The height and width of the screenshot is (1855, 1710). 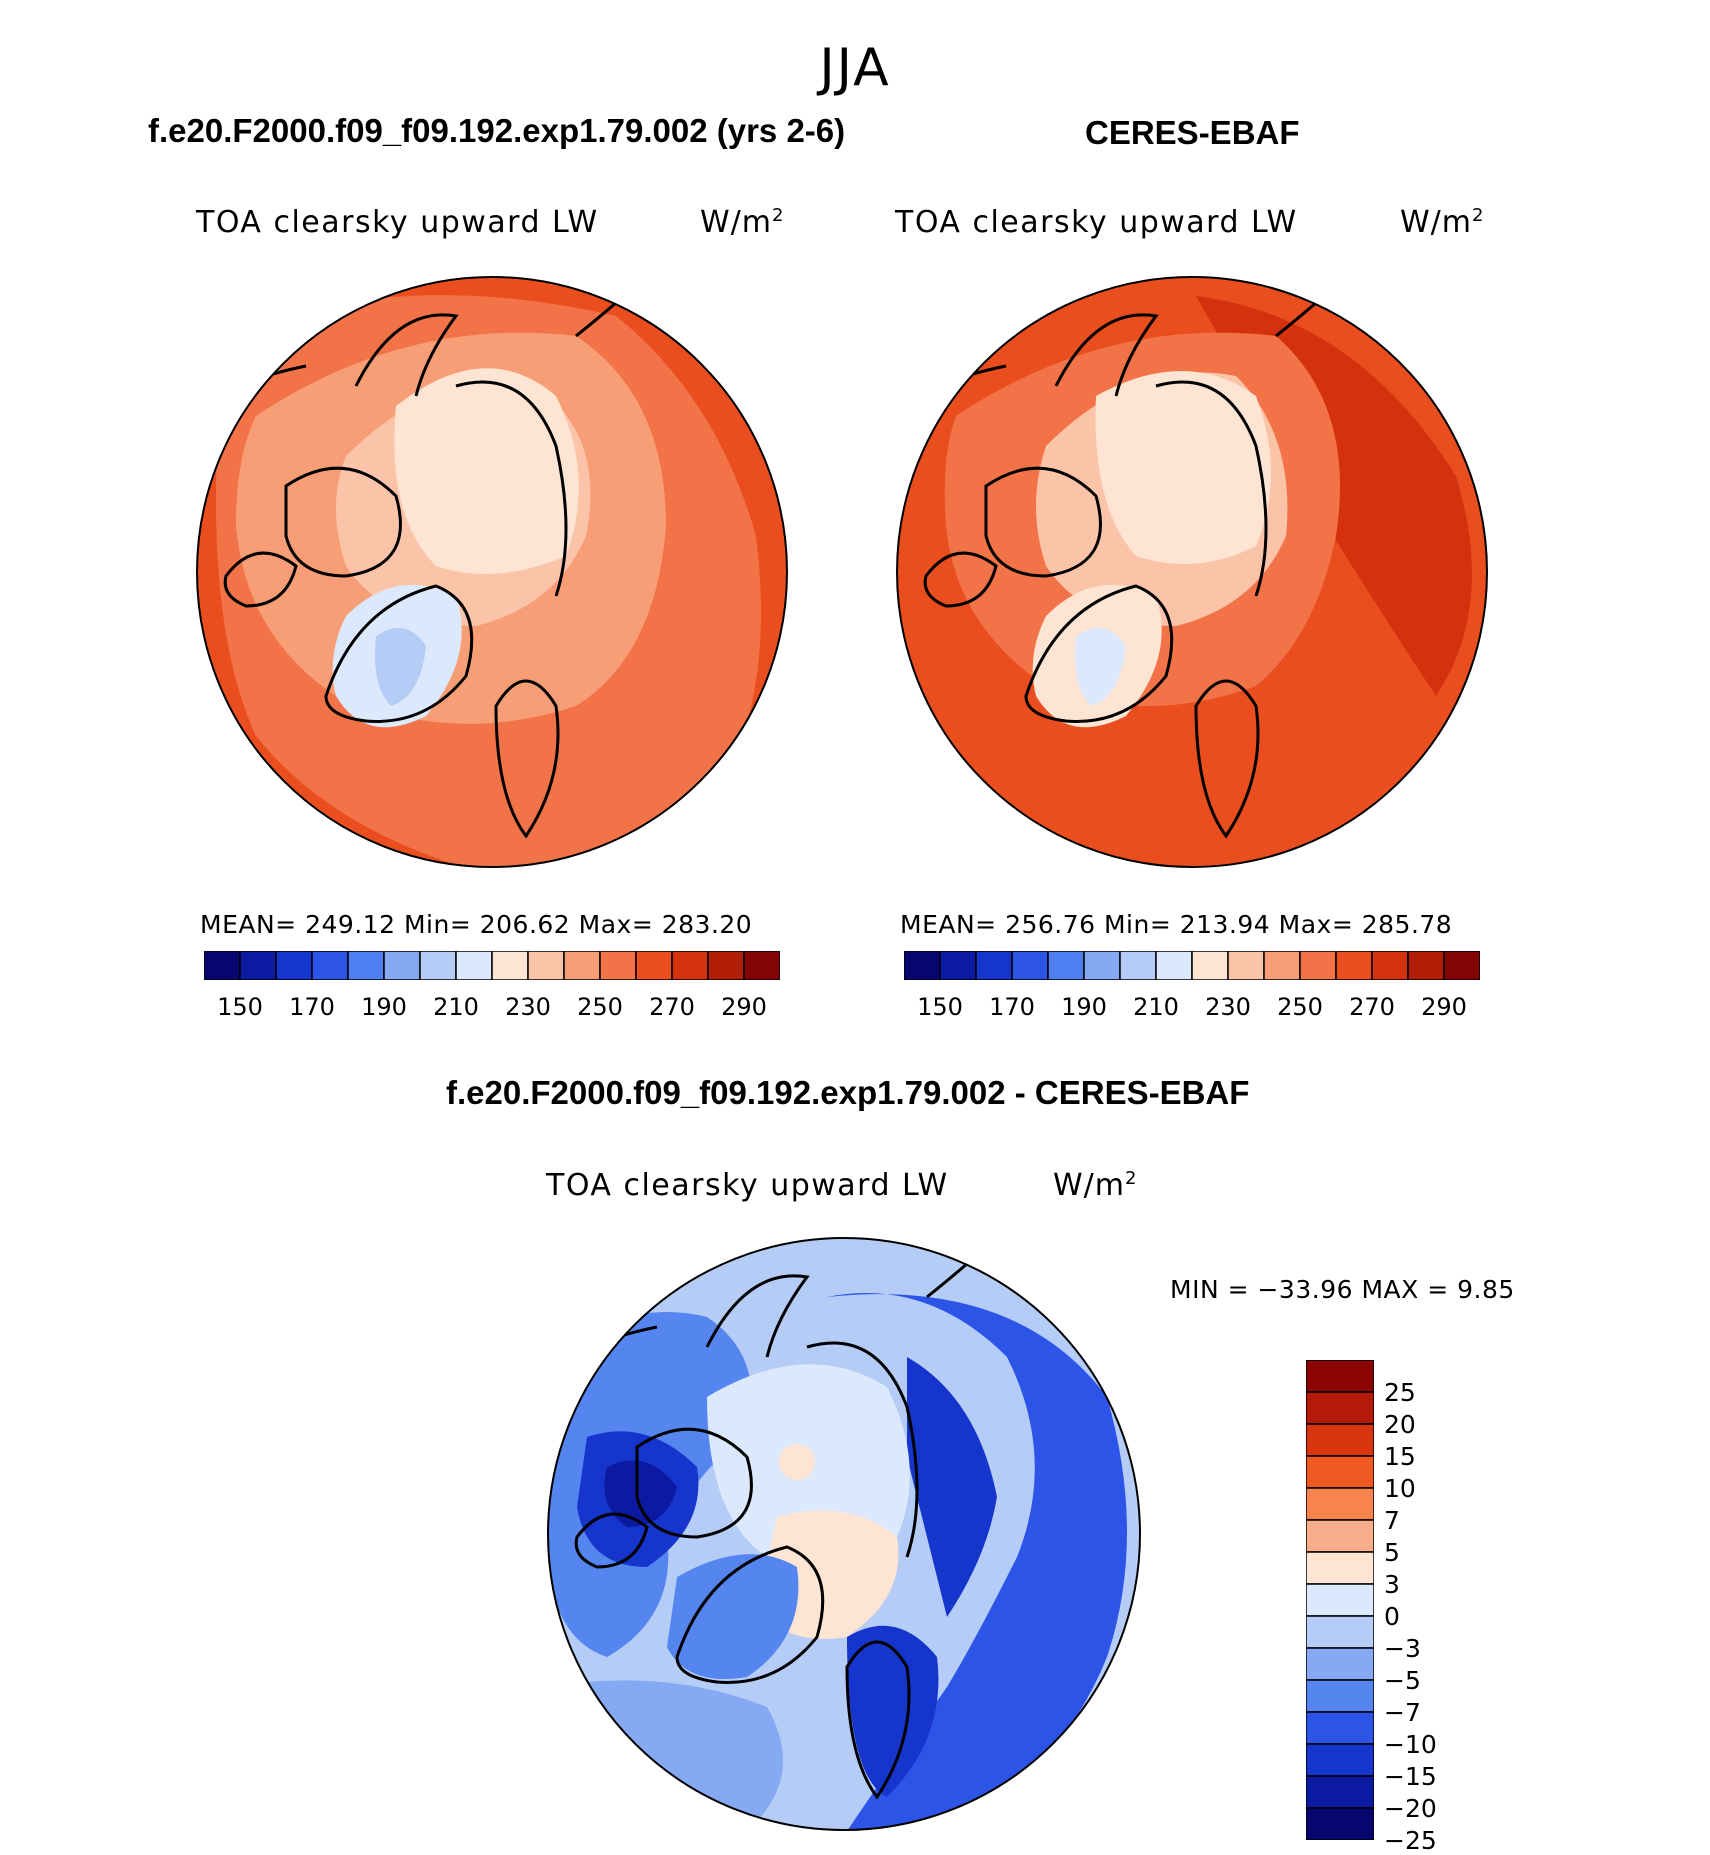 I want to click on colorbar-tick-label: −15, so click(x=1410, y=1776).